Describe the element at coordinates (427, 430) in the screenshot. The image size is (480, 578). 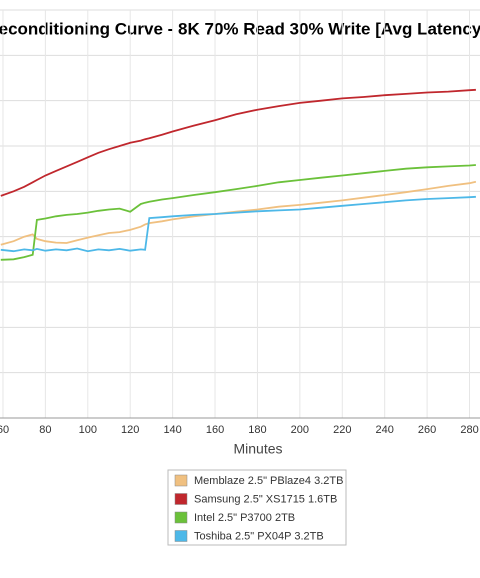
I see `x-tick-label: 260` at that location.